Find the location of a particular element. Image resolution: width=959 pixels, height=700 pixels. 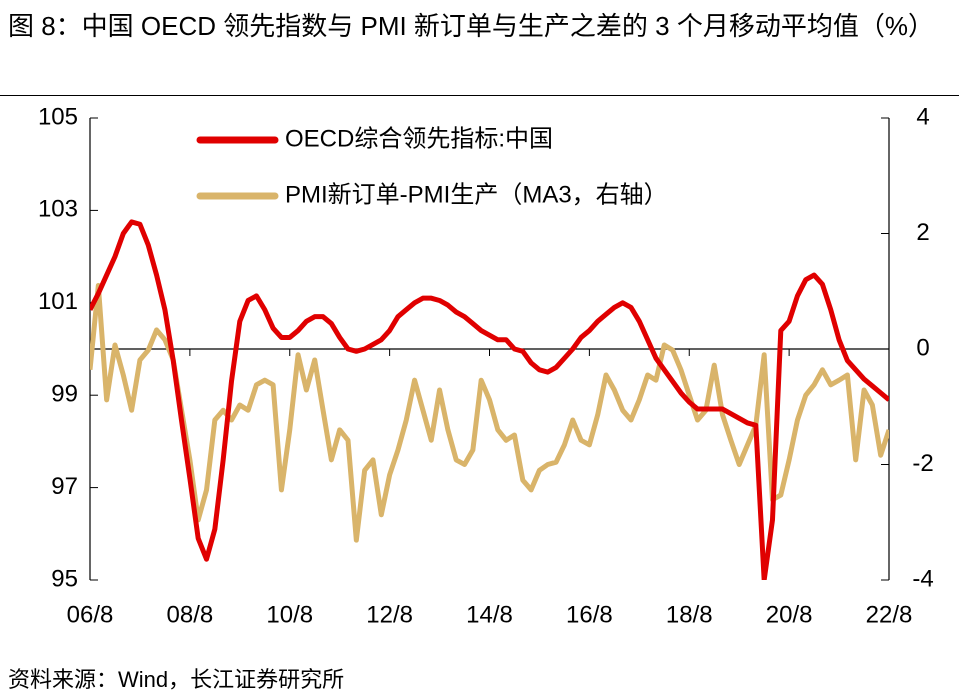

title-rule is located at coordinates (479, 95).